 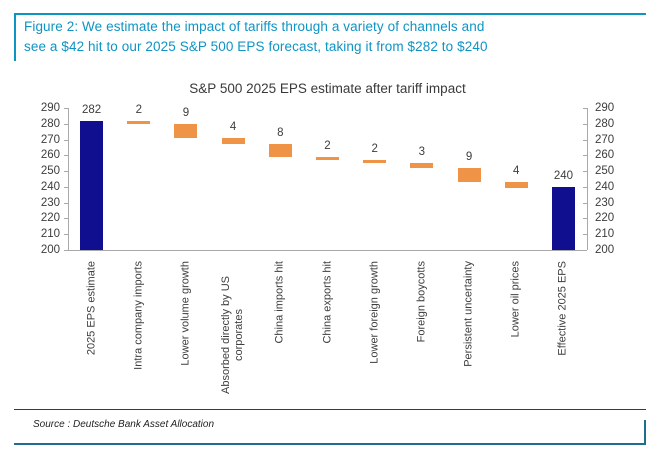 I want to click on y-tick-label-right: 280, so click(x=605, y=123).